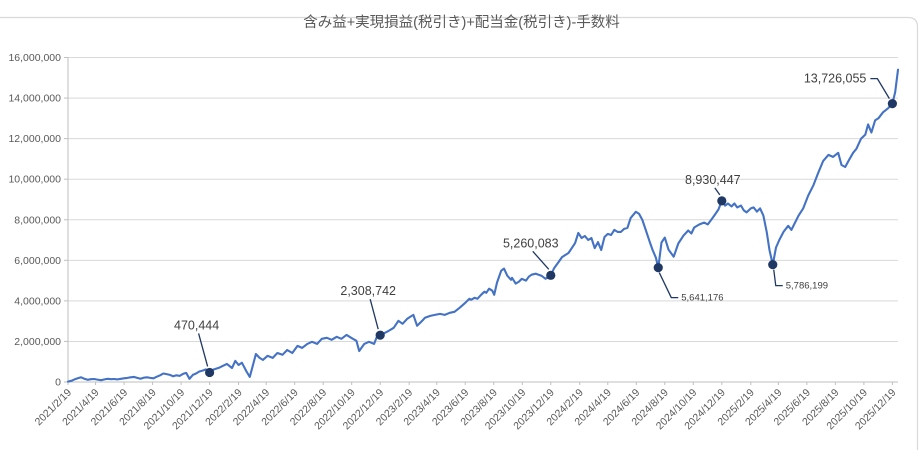 This screenshot has width=923, height=450. I want to click on chart-title: 含み益+実現損益(税引き)+配当金(税引き)-手数料, so click(461, 23).